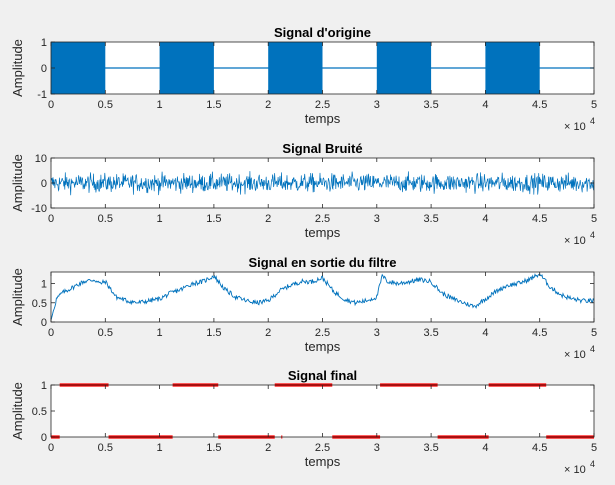  I want to click on chart-title: Signal en sortie du filtre, so click(322, 262).